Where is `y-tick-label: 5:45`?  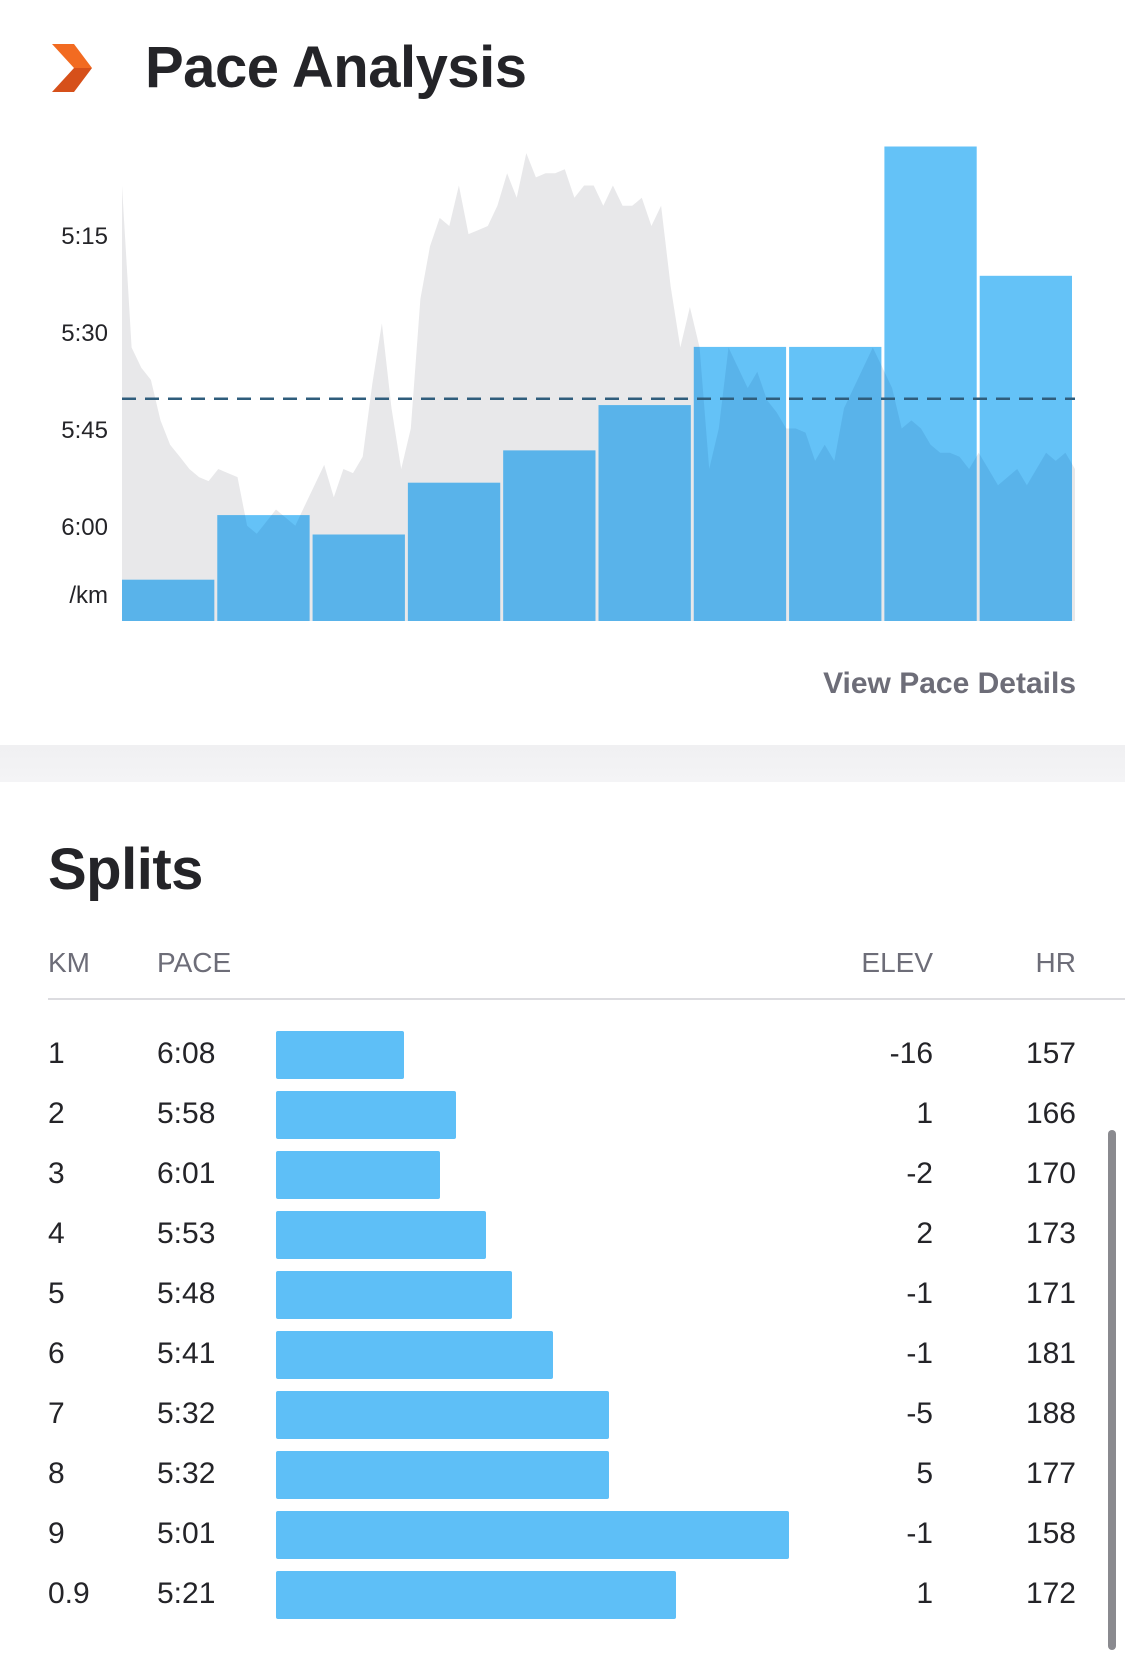
y-tick-label: 5:45 is located at coordinates (84, 430).